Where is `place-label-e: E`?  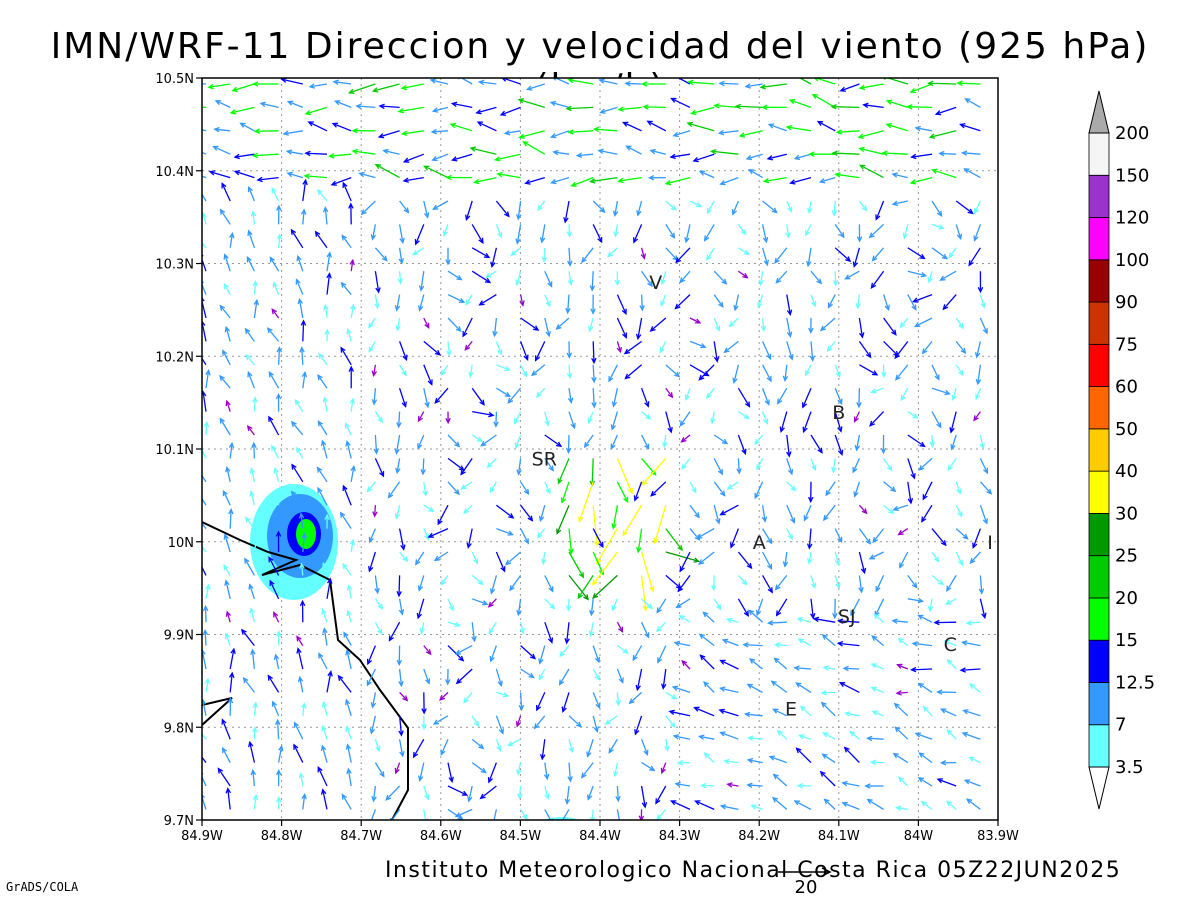
place-label-e: E is located at coordinates (791, 710).